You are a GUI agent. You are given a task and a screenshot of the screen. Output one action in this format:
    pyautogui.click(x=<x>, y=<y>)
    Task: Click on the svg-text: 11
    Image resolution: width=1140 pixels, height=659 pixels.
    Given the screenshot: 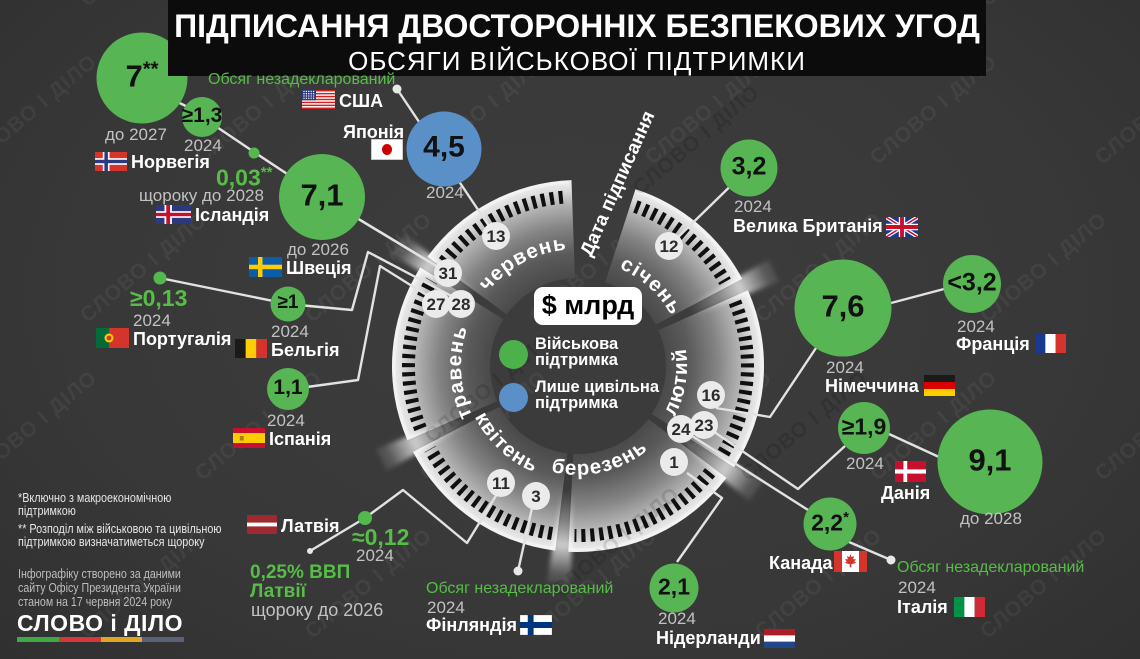 What is the action you would take?
    pyautogui.click(x=501, y=483)
    